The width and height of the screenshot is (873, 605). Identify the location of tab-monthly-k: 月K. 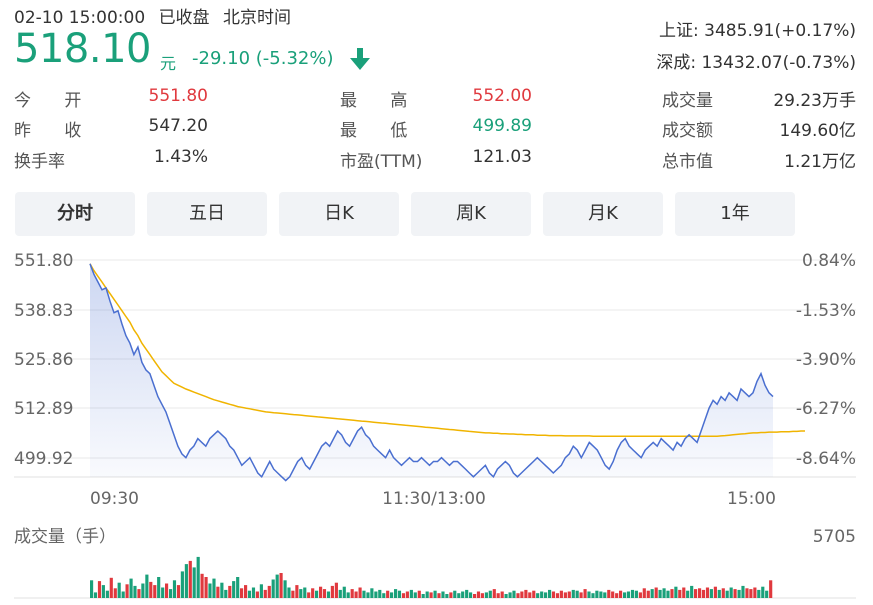
(603, 214).